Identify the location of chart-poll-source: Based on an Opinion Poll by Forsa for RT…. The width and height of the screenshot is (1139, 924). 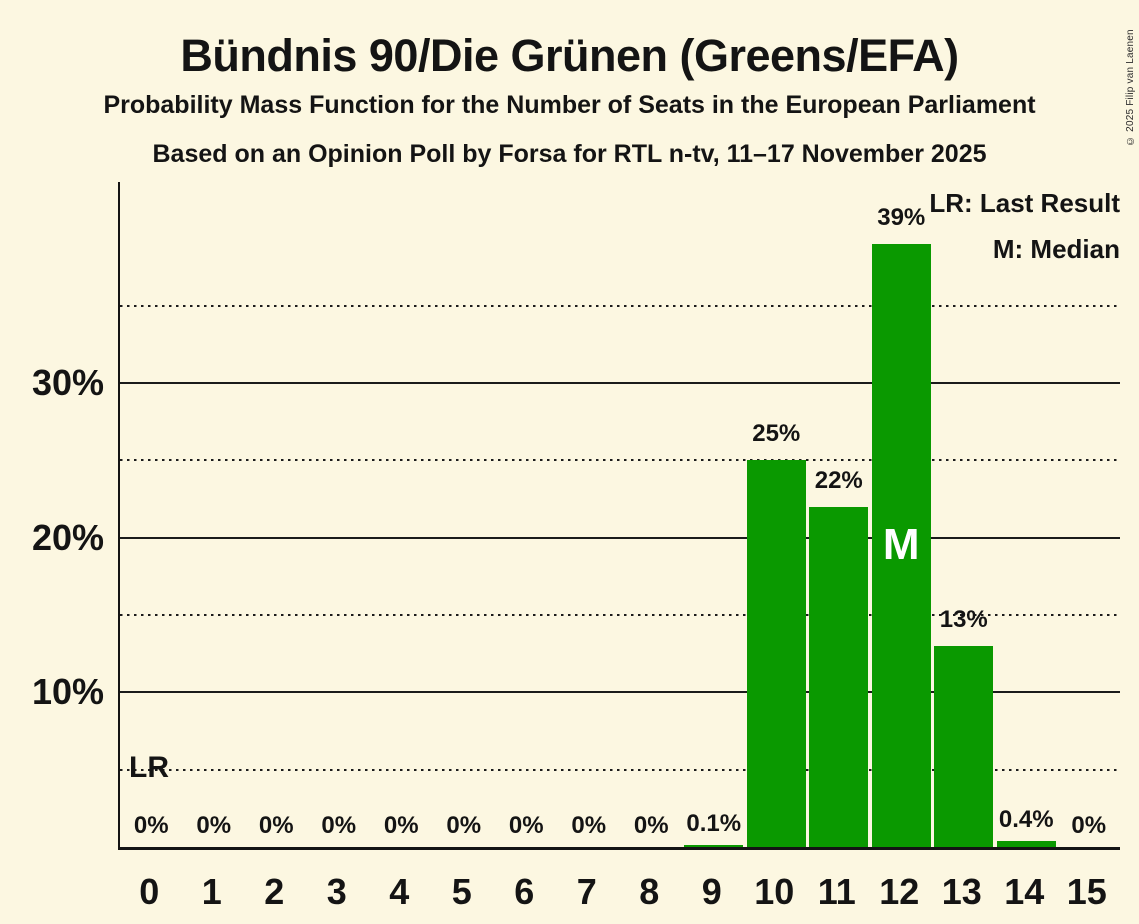
(569, 154).